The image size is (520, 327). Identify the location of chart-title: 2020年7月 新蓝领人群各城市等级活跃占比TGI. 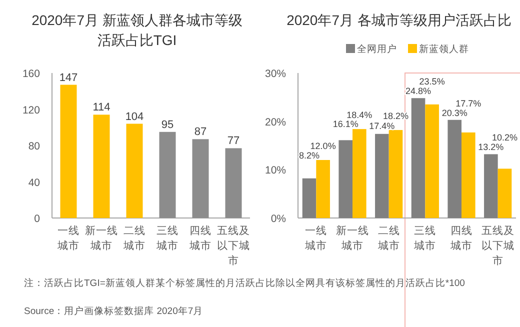
(137, 30).